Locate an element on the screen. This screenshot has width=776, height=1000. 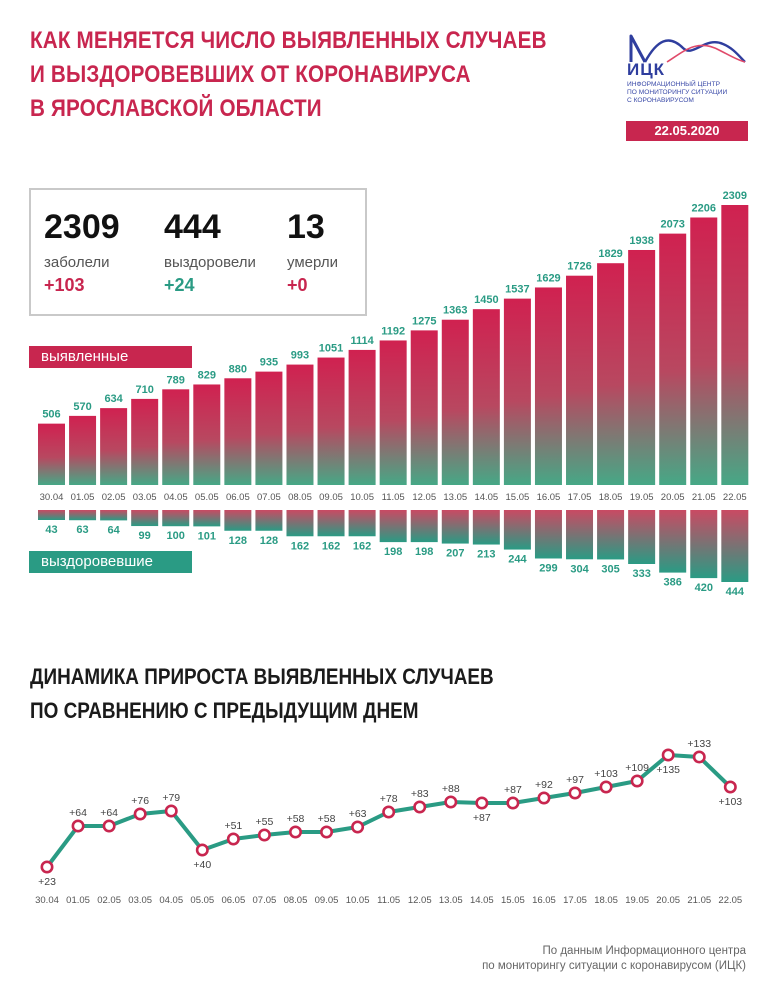
section-title-line-1: ДИНАМИКА ПРИРОСТА ВЫЯВЛЕННЫХ СЛУЧАЕВ is located at coordinates (262, 676).